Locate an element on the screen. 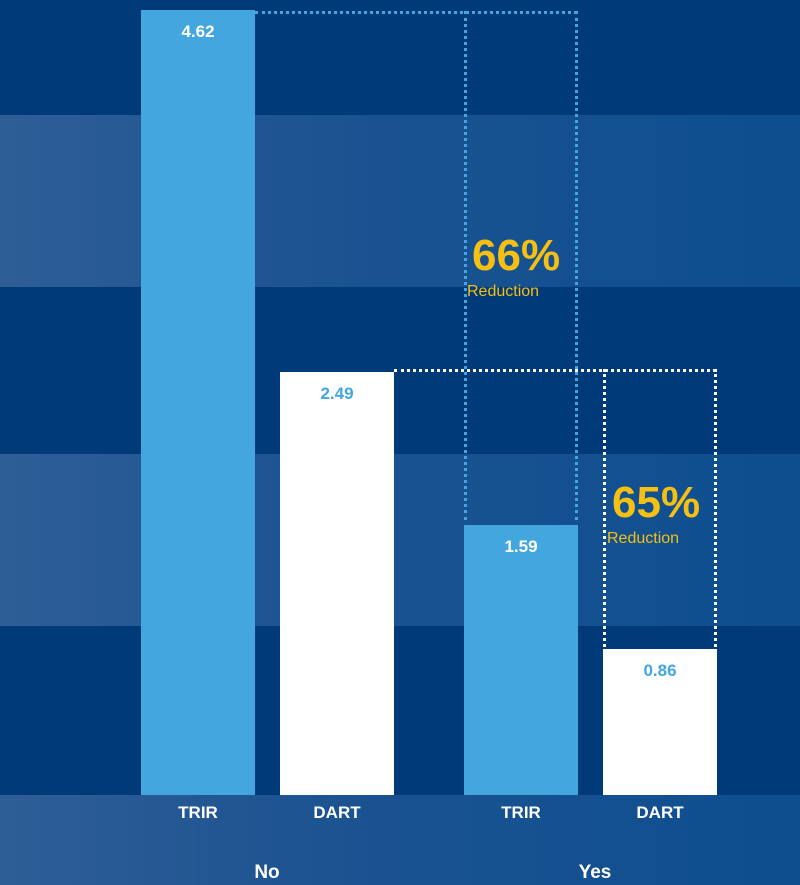  trir-reference-line is located at coordinates (416, 12).